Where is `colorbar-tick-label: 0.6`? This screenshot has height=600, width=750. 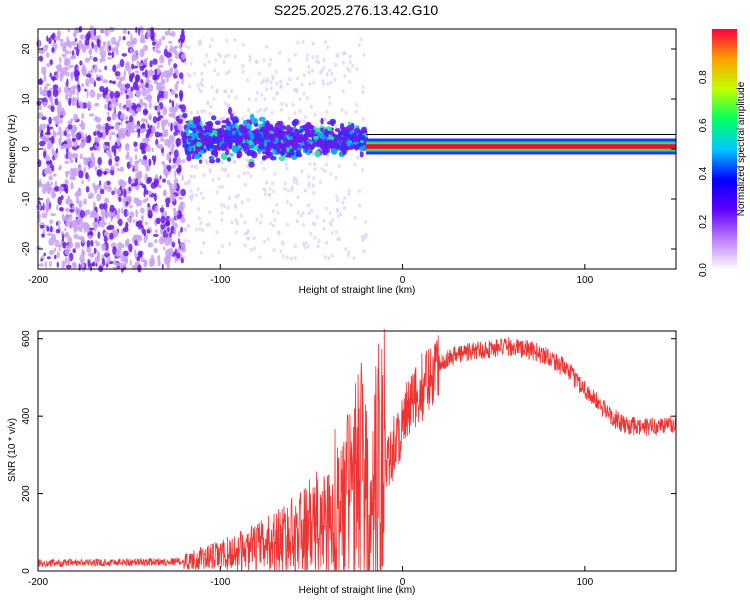 colorbar-tick-label: 0.6 is located at coordinates (703, 125).